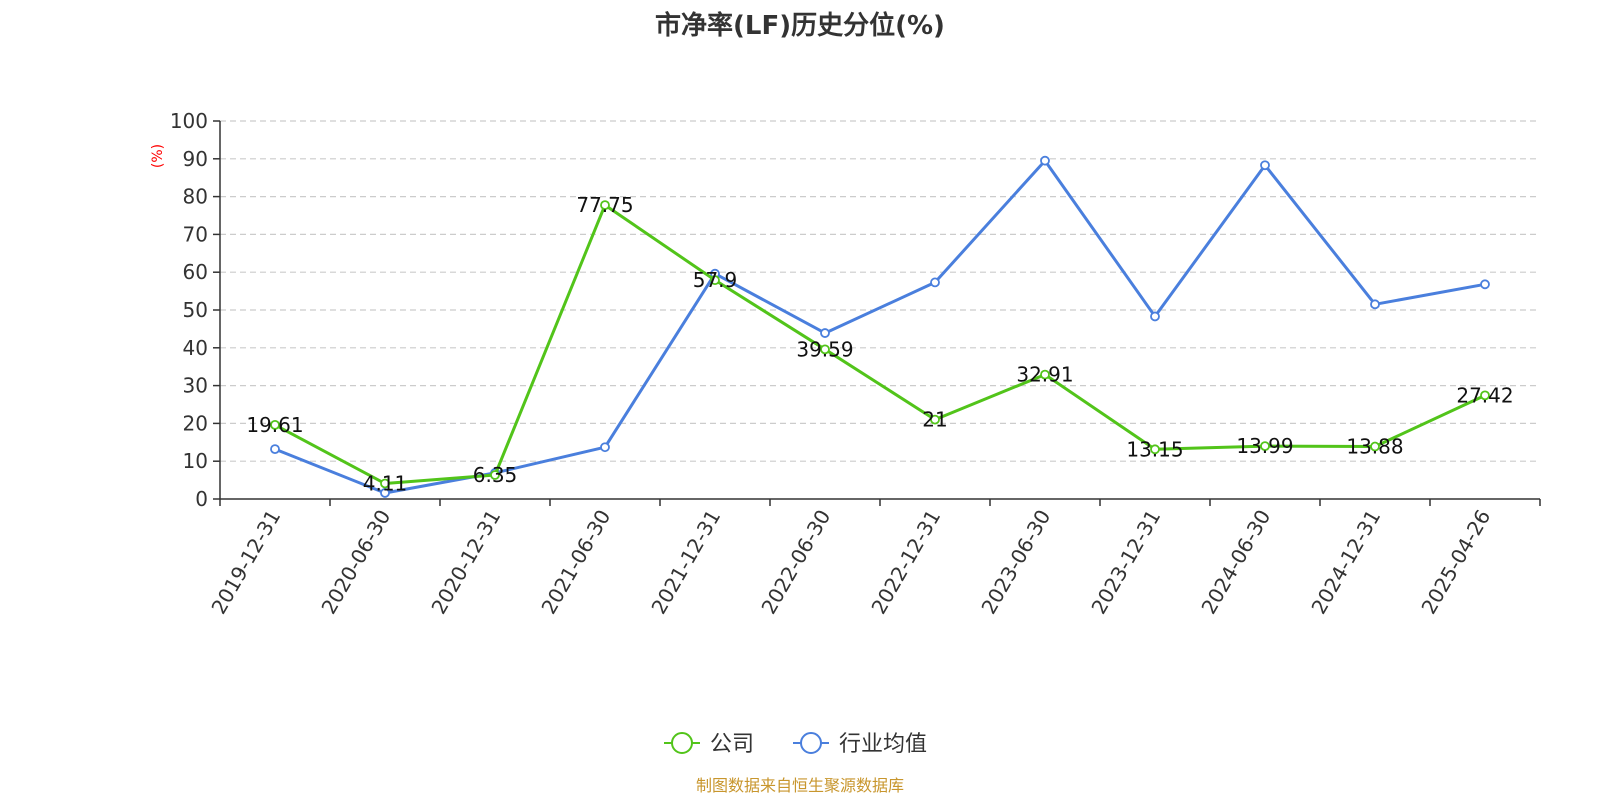  I want to click on y-axis-label: (%), so click(158, 156).